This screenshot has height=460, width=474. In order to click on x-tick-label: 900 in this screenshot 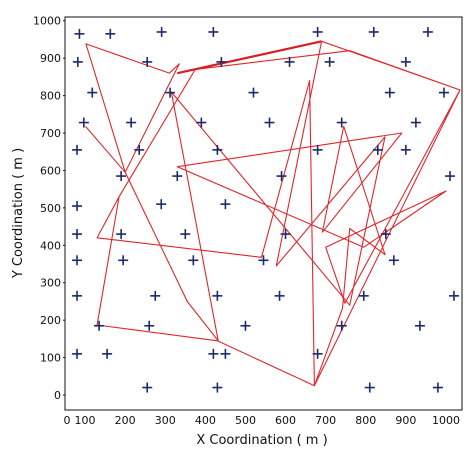, I will do `click(405, 420)`.